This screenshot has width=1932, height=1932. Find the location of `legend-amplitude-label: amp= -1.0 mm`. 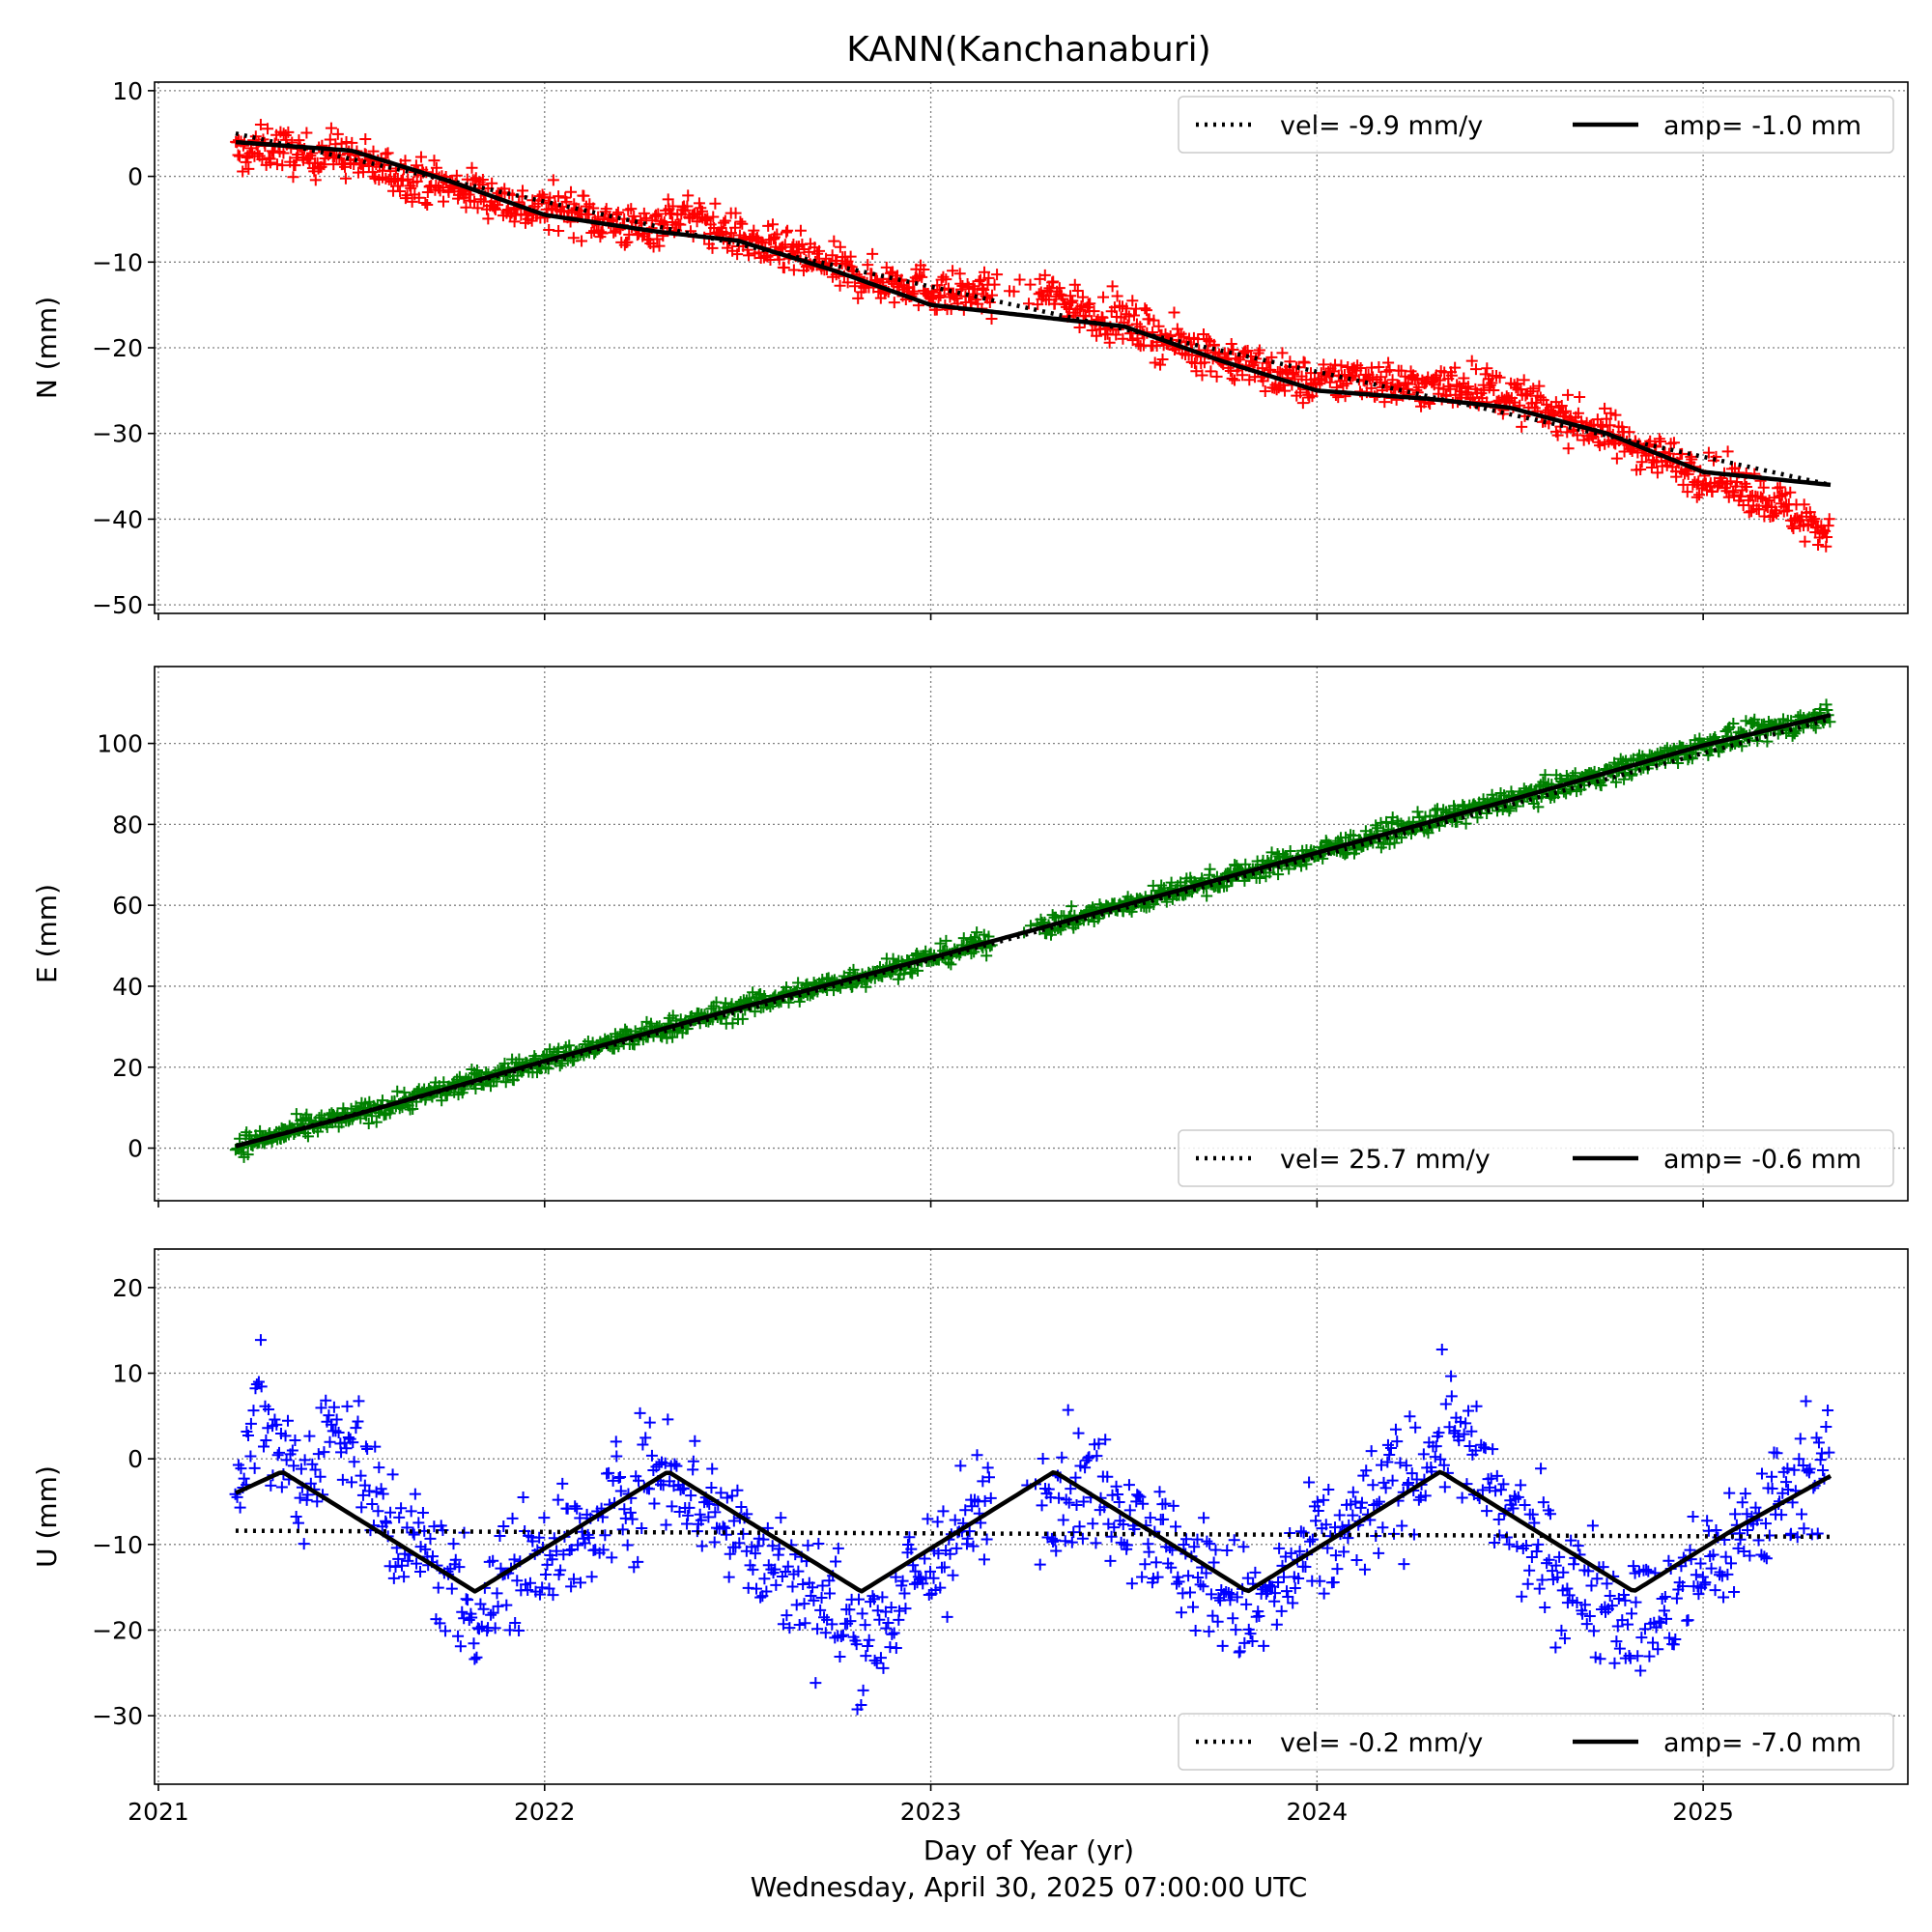

legend-amplitude-label: amp= -1.0 mm is located at coordinates (1762, 126).